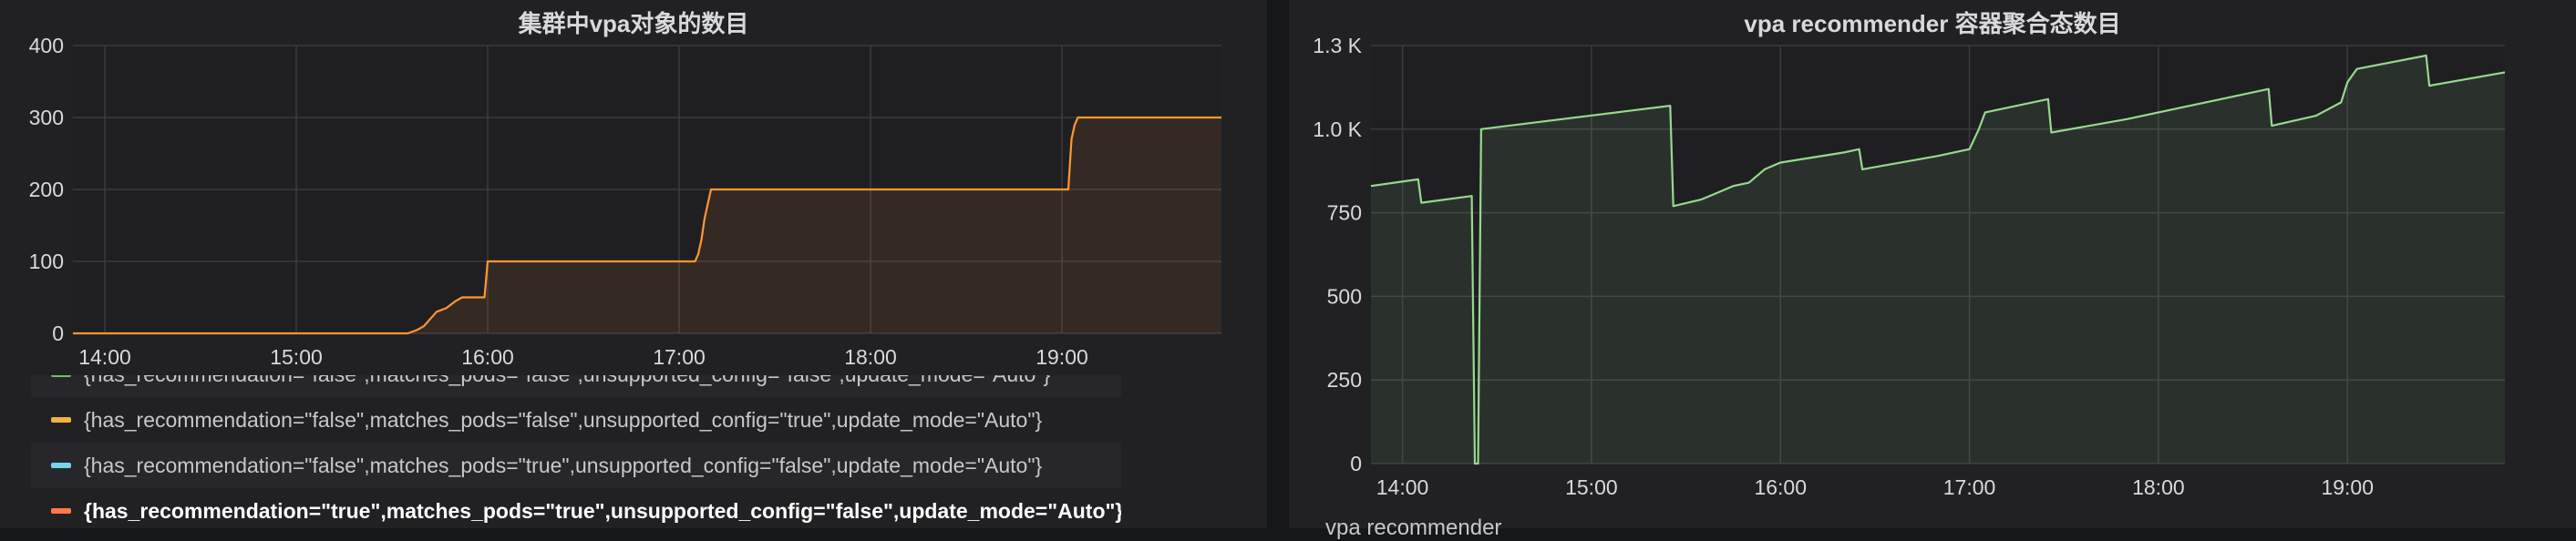  Describe the element at coordinates (1344, 296) in the screenshot. I see `y-tick-label: 500` at that location.